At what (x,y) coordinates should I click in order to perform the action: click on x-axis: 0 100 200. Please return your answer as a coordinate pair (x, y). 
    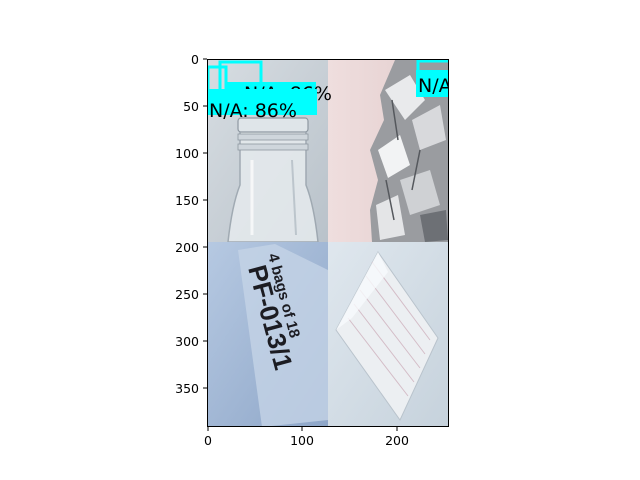
    Looking at the image, I should click on (306, 437).